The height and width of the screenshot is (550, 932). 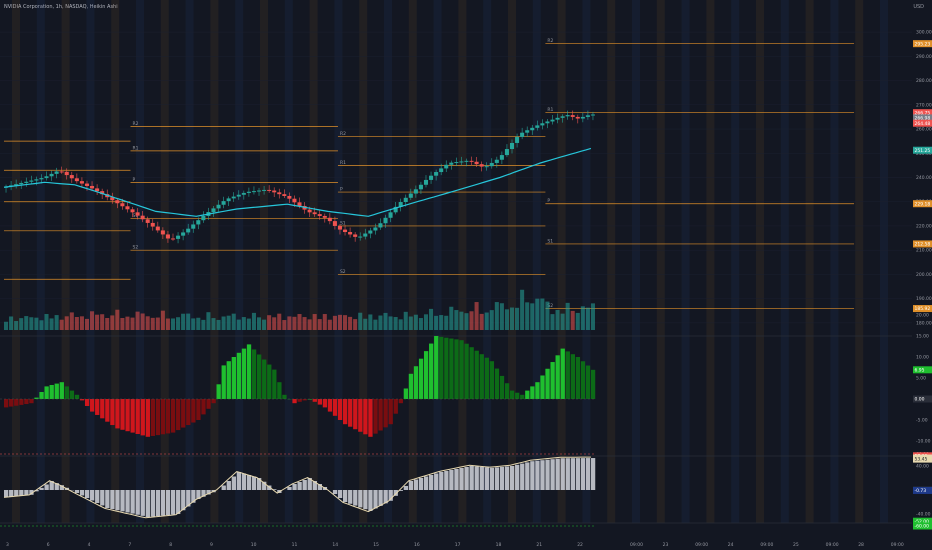 I want to click on osc-tick: 5.00, so click(x=921, y=379).